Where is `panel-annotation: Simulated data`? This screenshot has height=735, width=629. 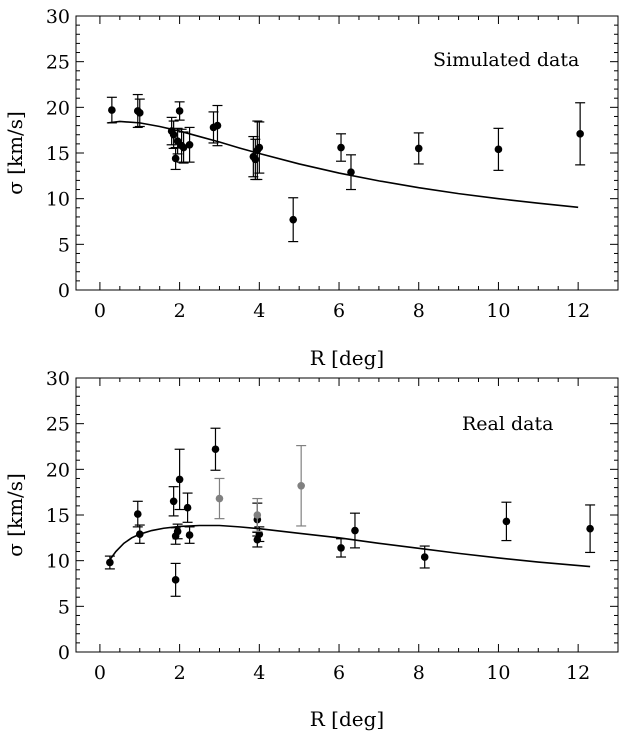
panel-annotation: Simulated data is located at coordinates (506, 60).